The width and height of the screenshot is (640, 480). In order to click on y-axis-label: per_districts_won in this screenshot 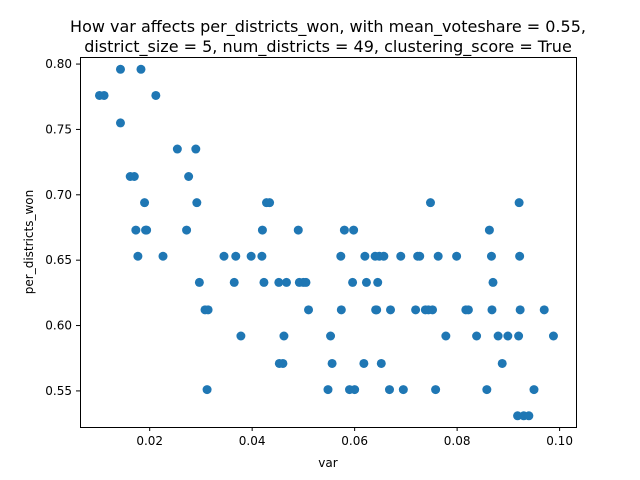, I will do `click(29, 242)`.